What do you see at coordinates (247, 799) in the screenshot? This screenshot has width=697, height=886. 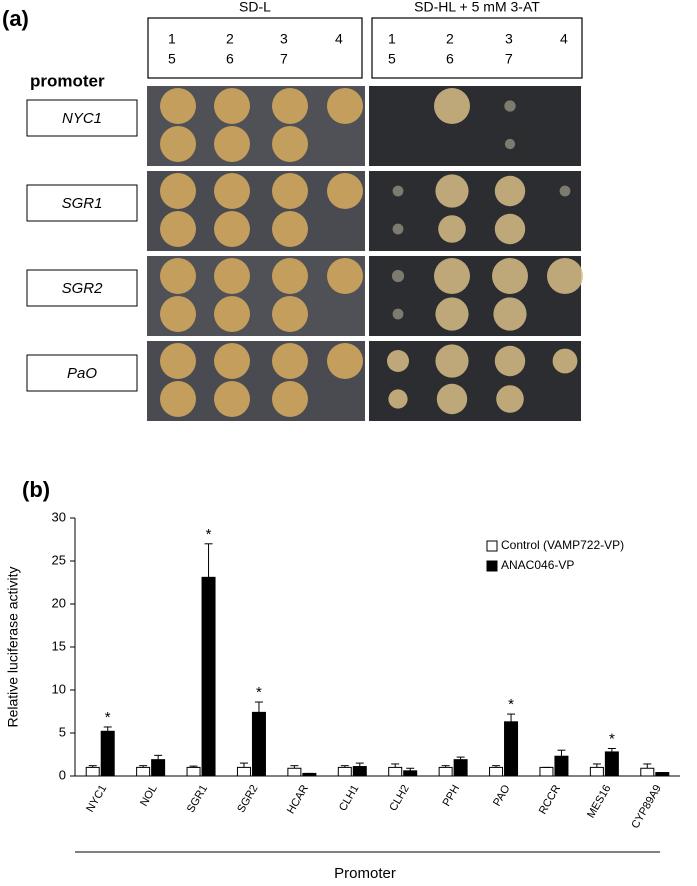 I see `x-tick-label: SGR2` at bounding box center [247, 799].